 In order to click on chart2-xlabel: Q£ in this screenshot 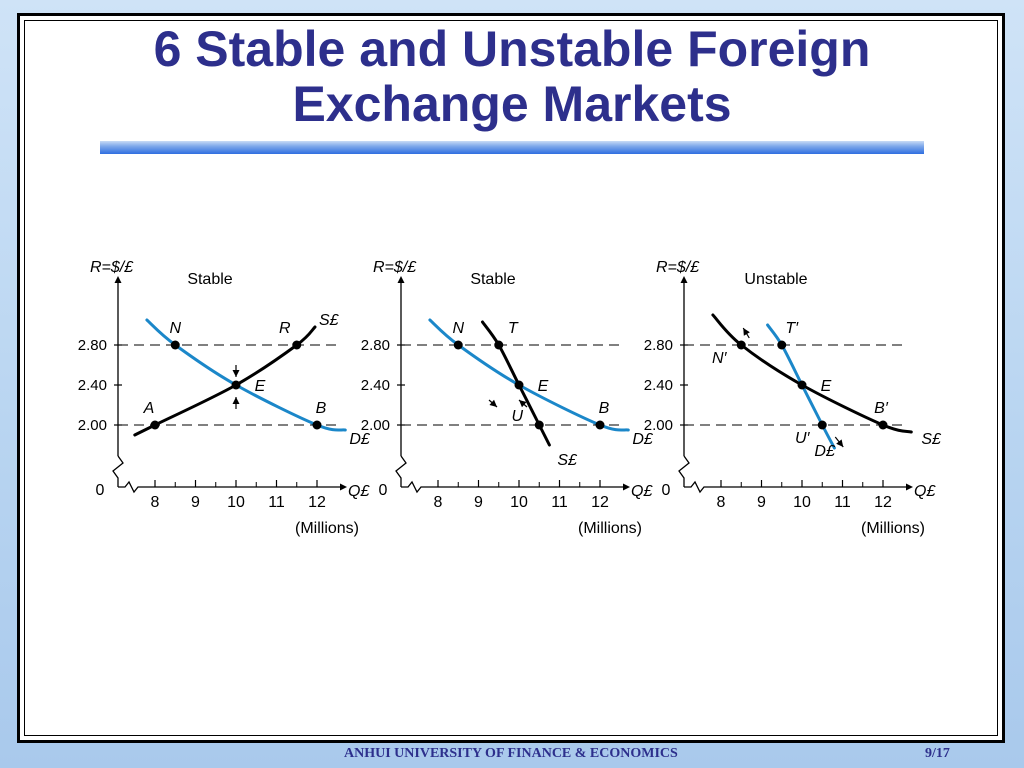, I will do `click(642, 491)`.